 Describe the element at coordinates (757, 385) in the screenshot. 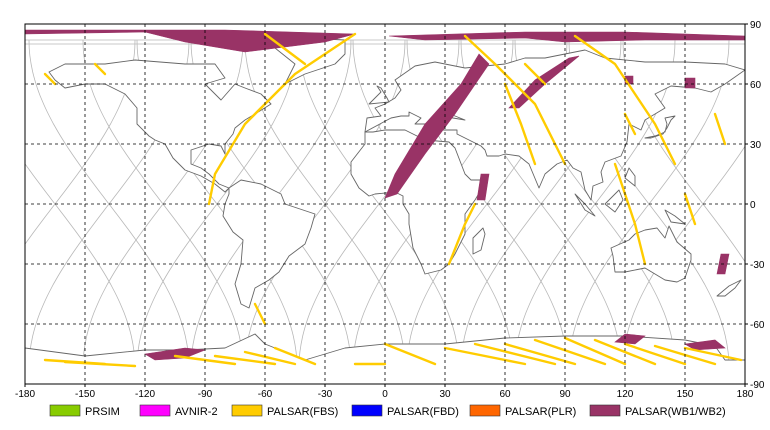

I see `y-tick-label: -90` at that location.